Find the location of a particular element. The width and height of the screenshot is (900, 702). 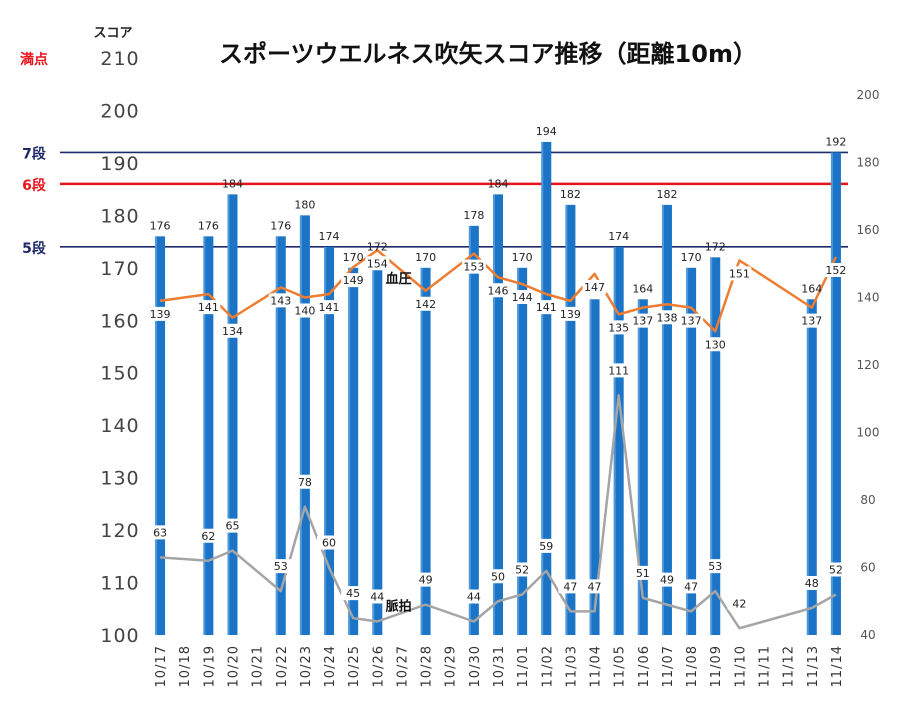

x-tick-label: 10/29 is located at coordinates (451, 666).